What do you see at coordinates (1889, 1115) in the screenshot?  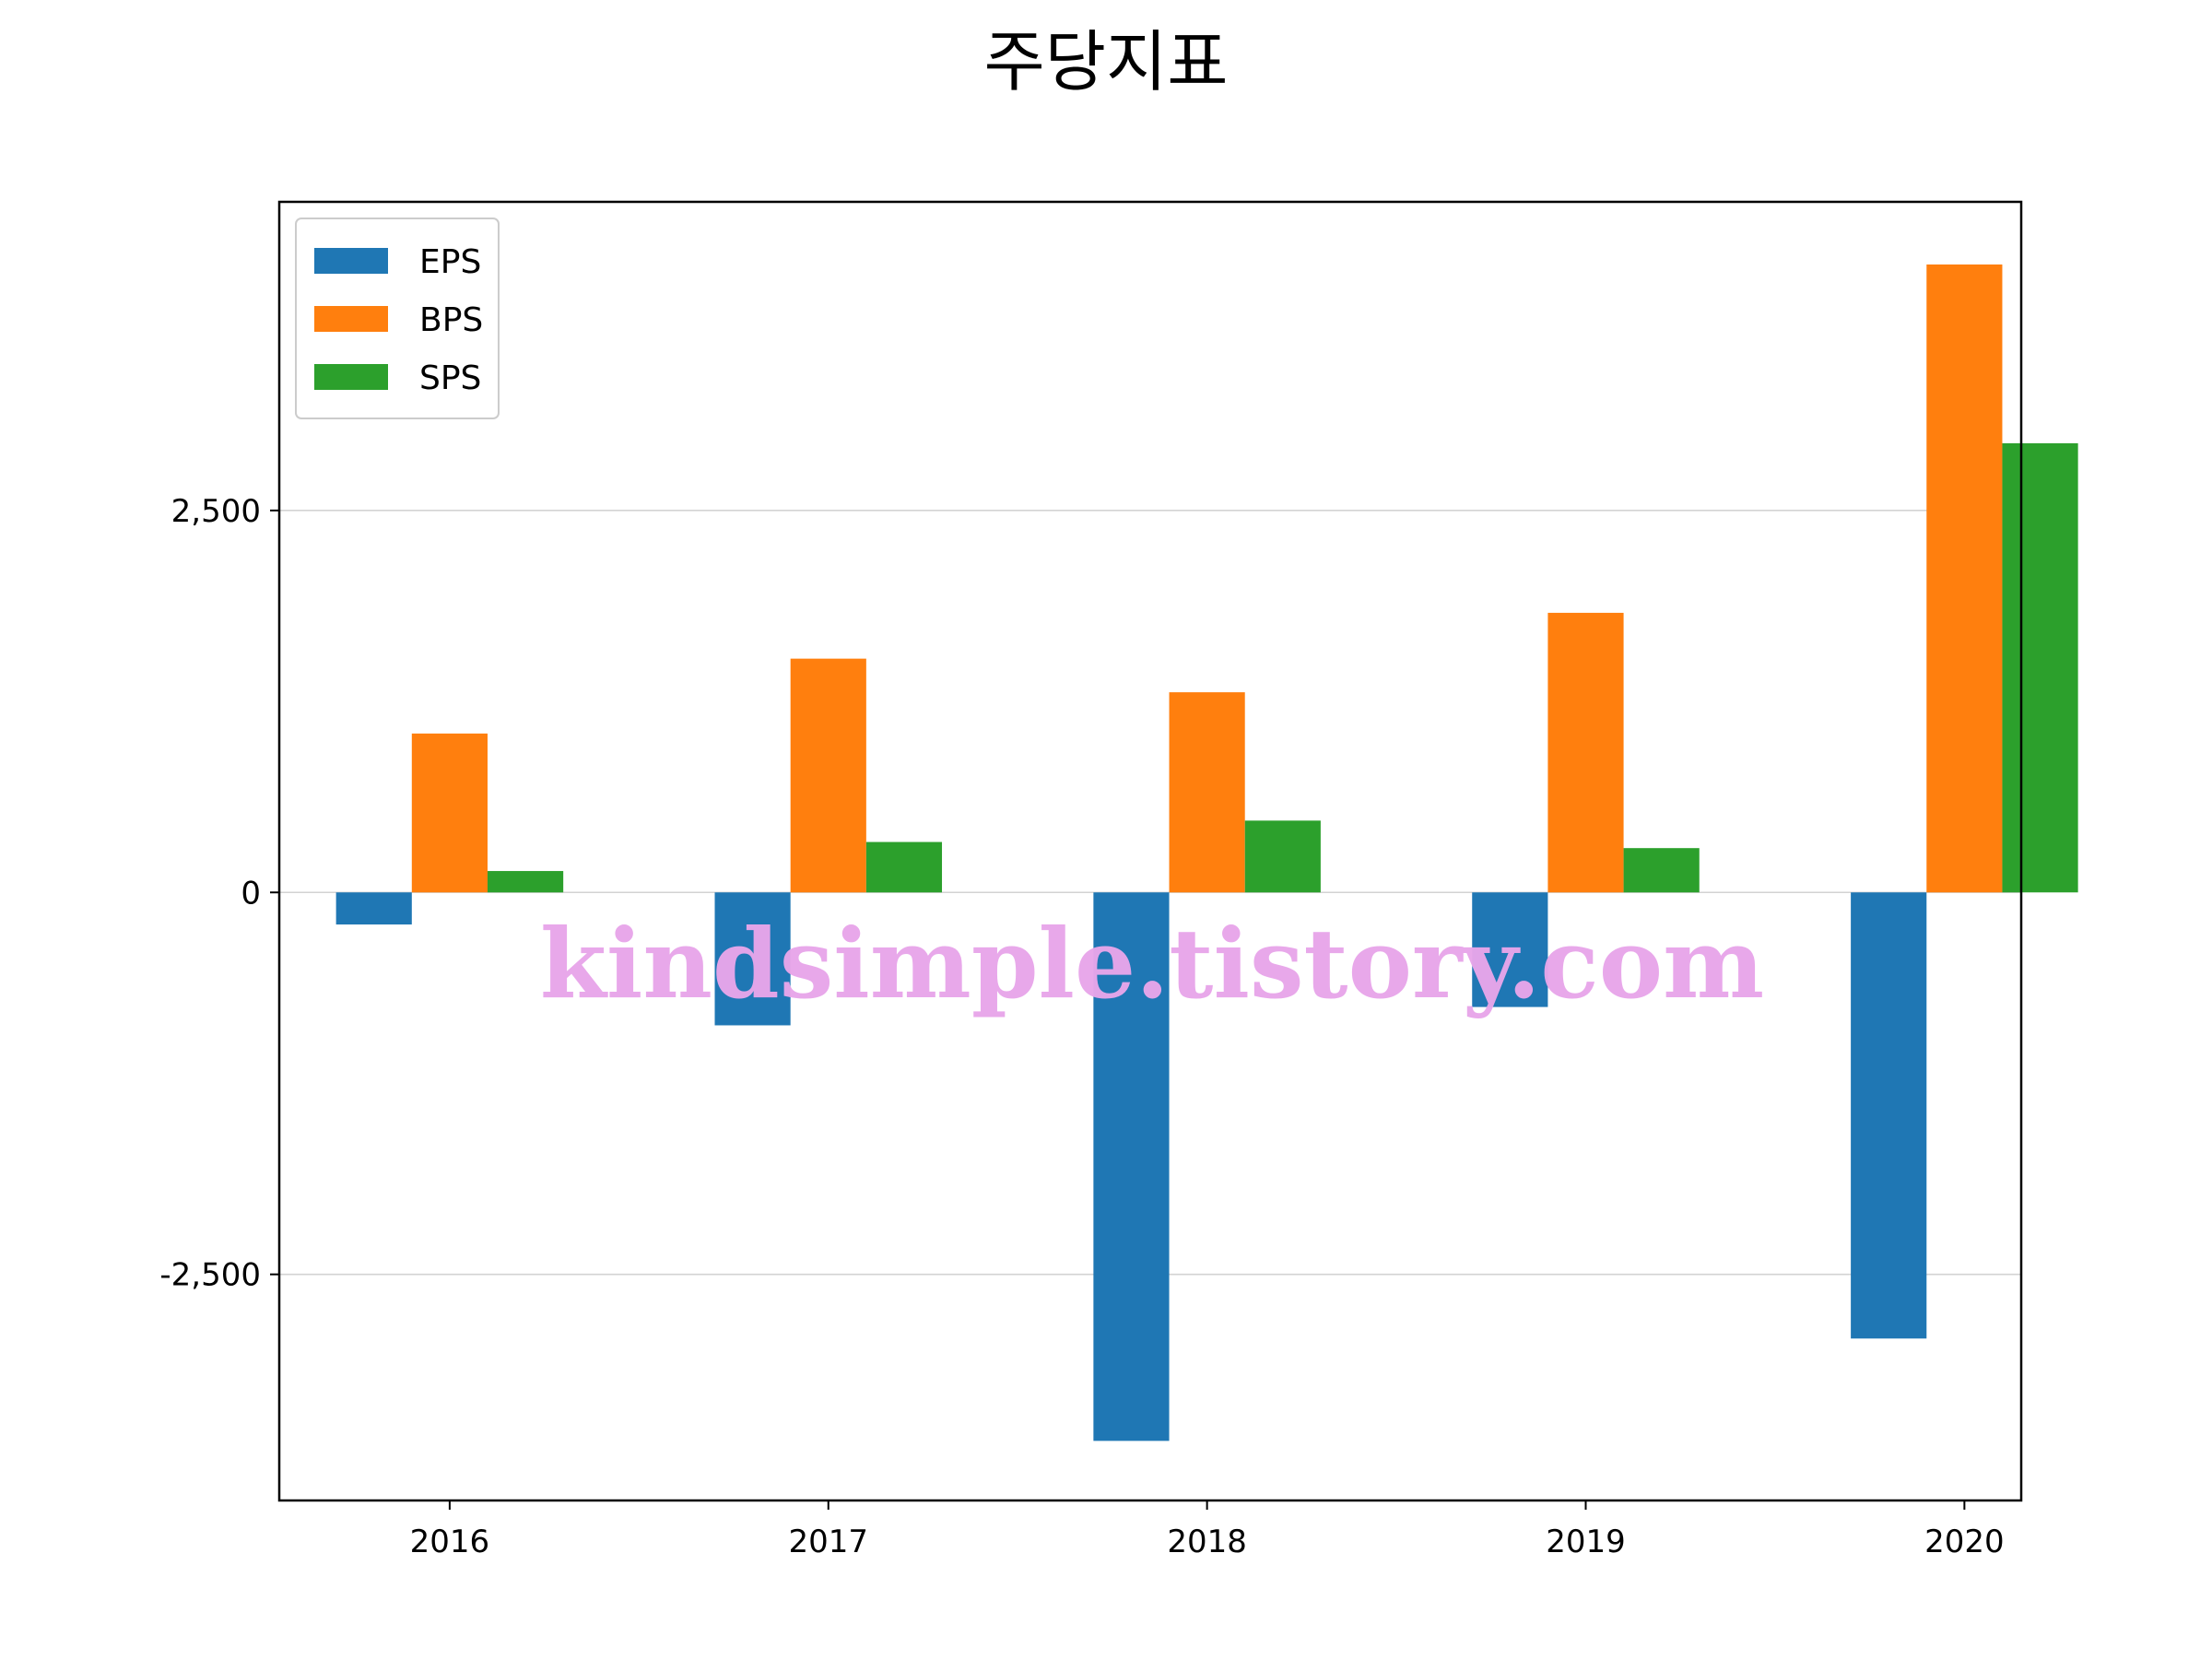 I see `bar-eps-2020` at bounding box center [1889, 1115].